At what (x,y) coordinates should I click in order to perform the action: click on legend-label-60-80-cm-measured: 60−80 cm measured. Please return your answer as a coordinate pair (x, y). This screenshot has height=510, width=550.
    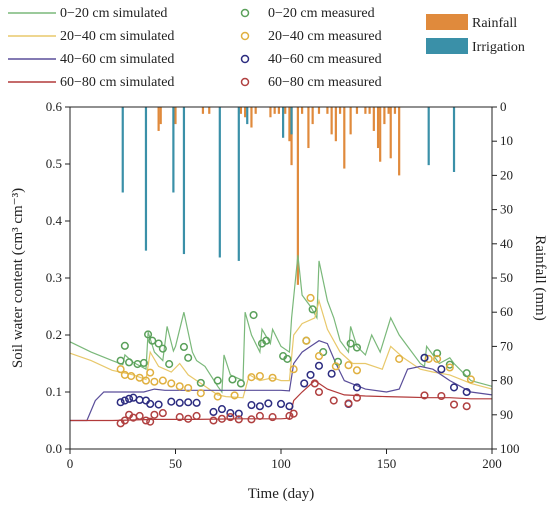
    Looking at the image, I should click on (325, 82).